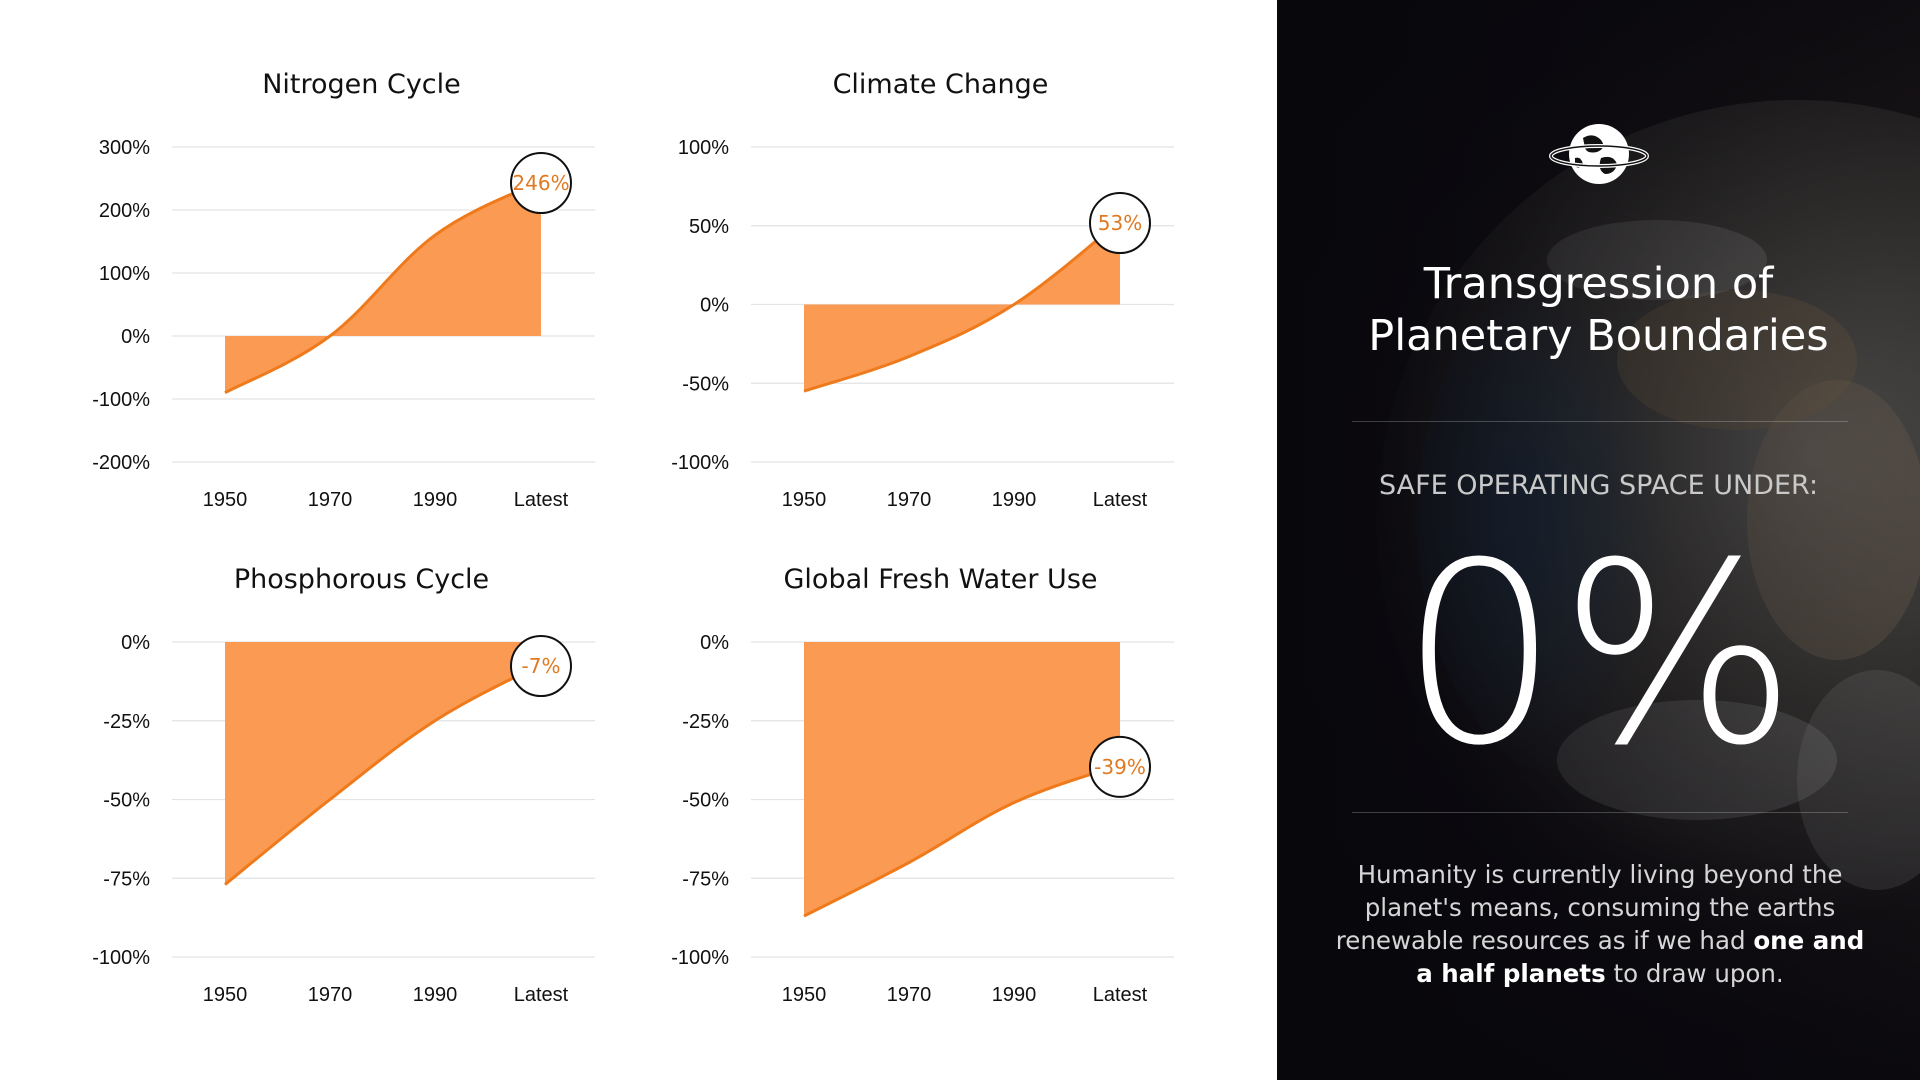 The height and width of the screenshot is (1080, 1920). I want to click on callout-label: 246%, so click(540, 183).